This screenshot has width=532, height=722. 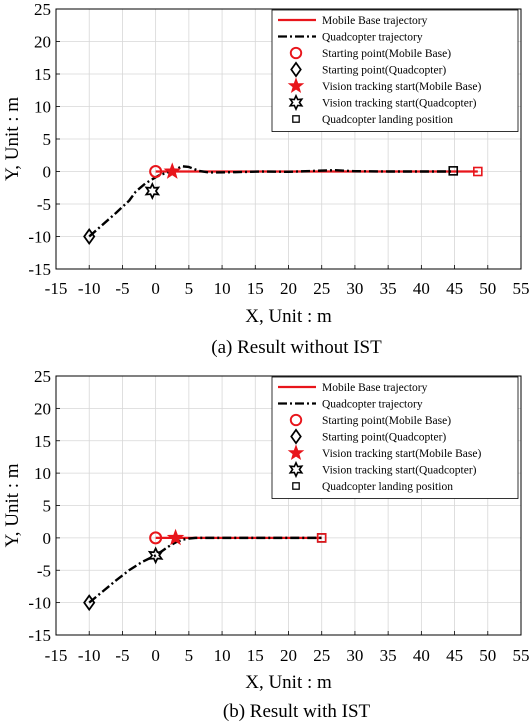 What do you see at coordinates (89, 236) in the screenshot?
I see `marker-diamond` at bounding box center [89, 236].